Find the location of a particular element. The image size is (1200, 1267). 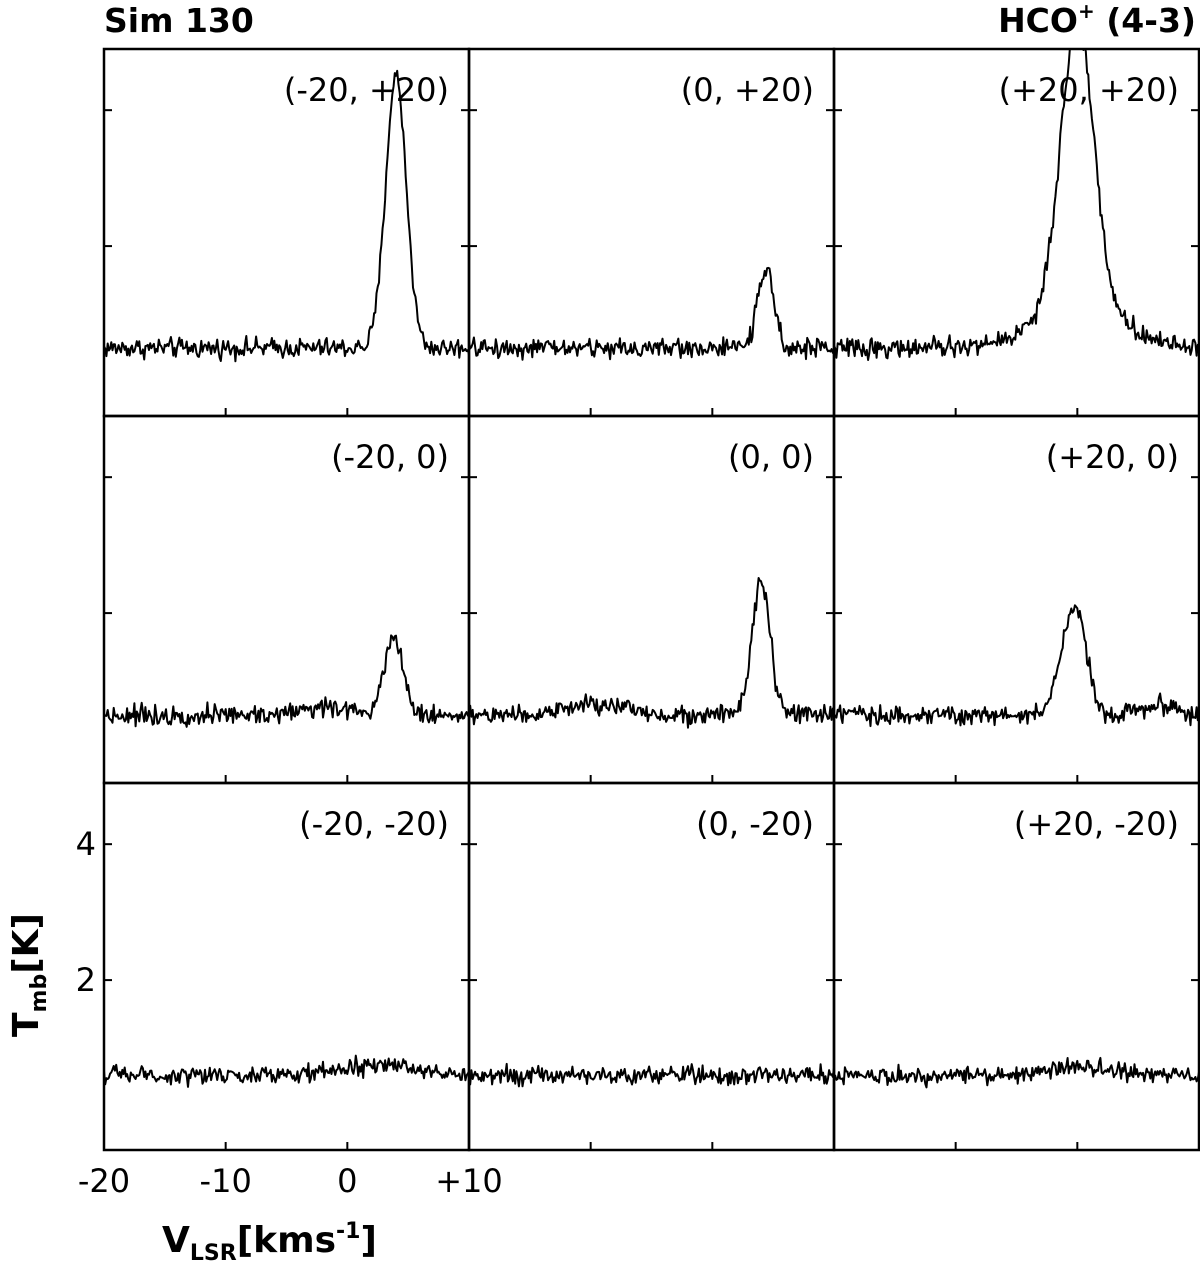

y-axis-title-main: T is located at coordinates (26, 1024).